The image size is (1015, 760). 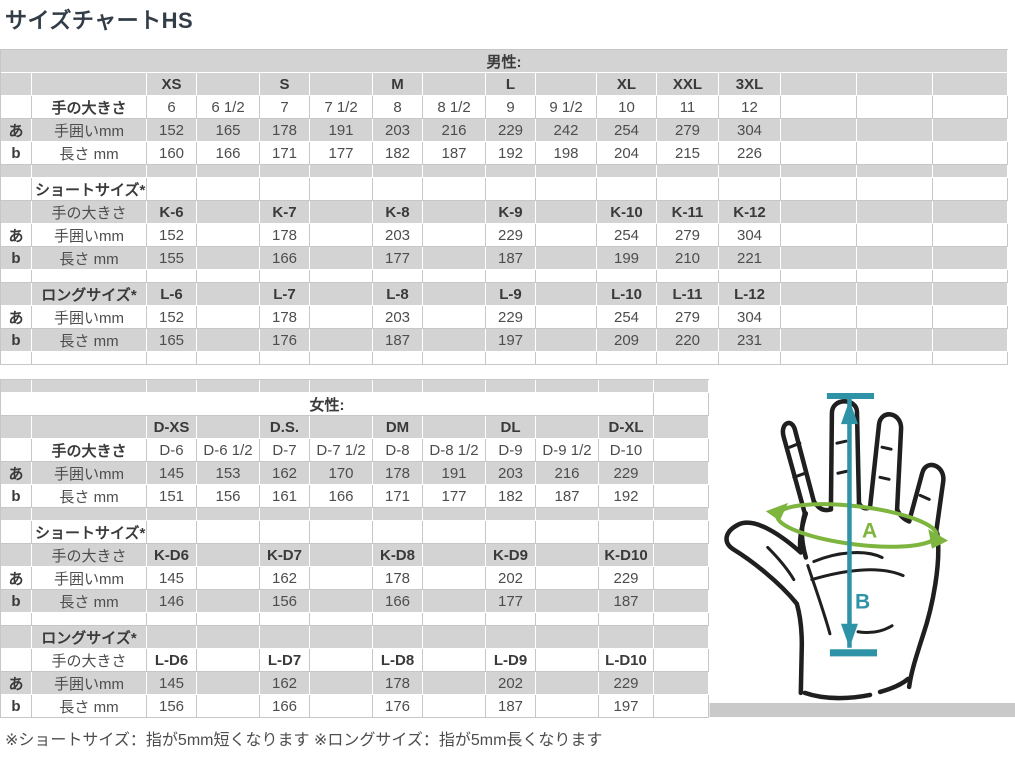 What do you see at coordinates (862, 602) in the screenshot?
I see `diagram-label-b: B` at bounding box center [862, 602].